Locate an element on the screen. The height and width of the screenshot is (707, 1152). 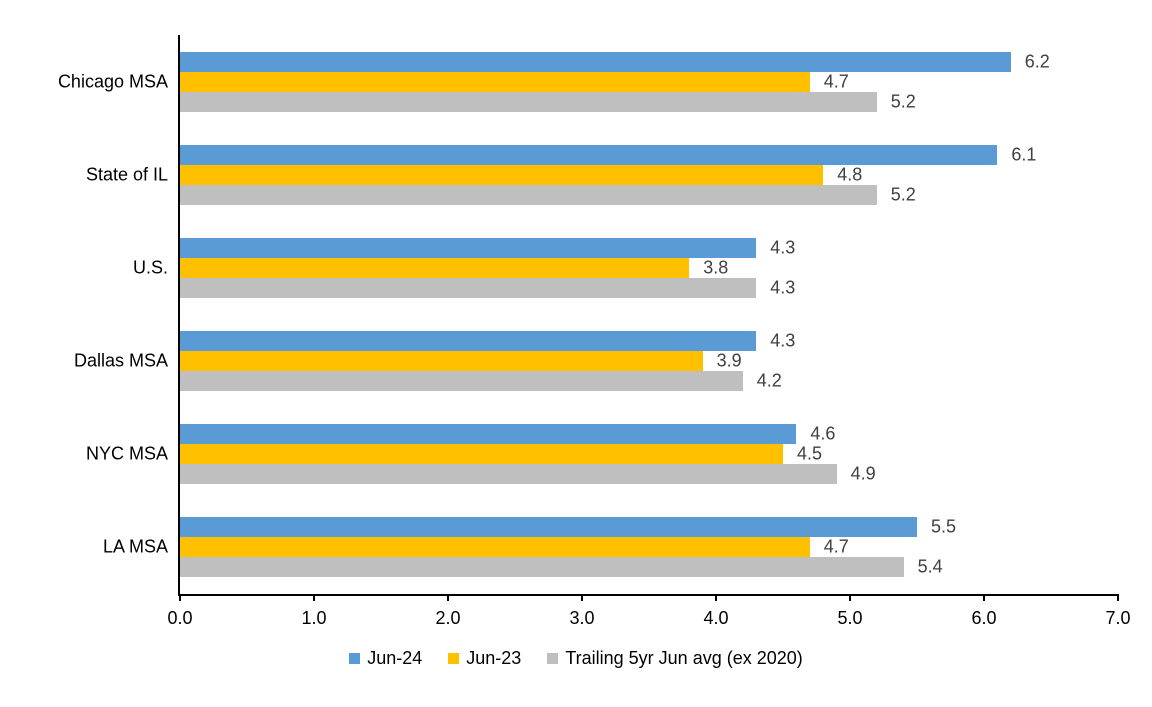
bar-value-label: 4.6 is located at coordinates (823, 433).